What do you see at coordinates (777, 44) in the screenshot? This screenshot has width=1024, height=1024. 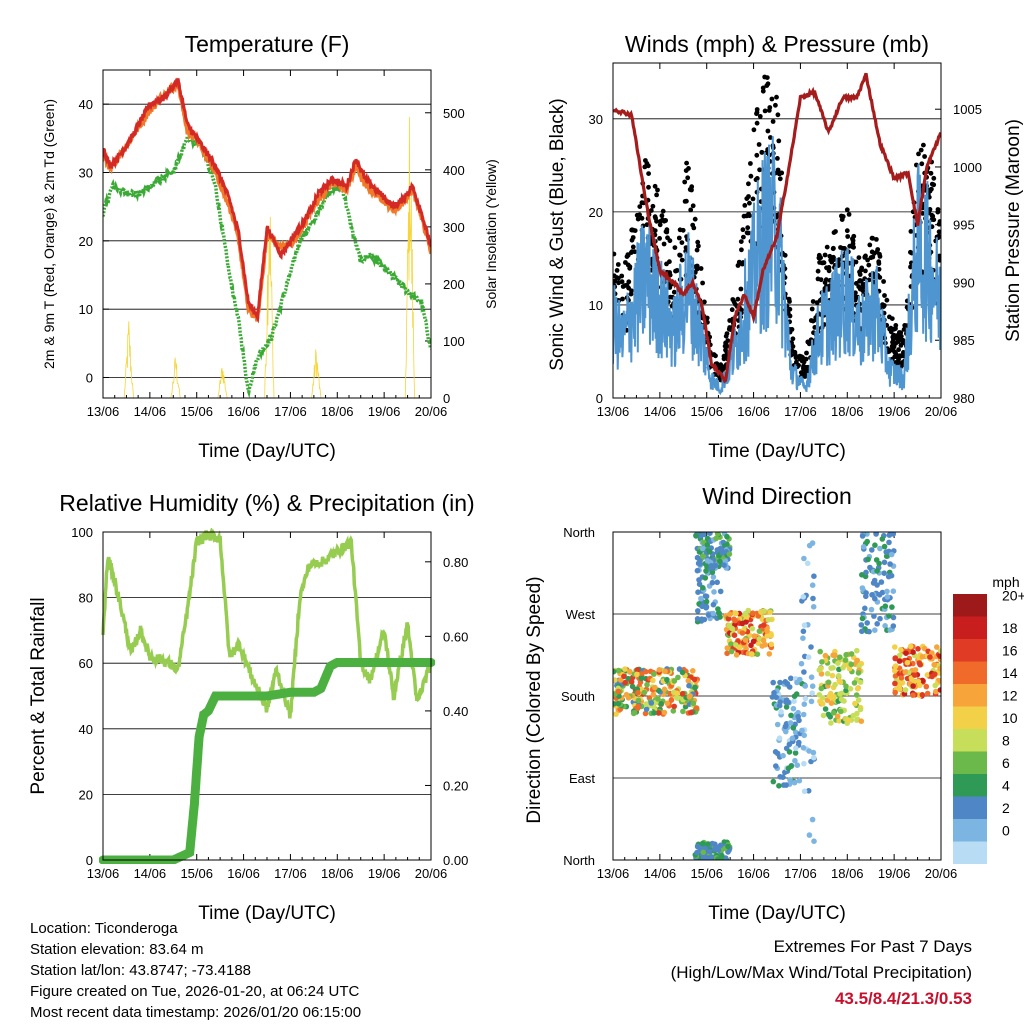 I see `winds-title: Winds (mph) & Pressure (mb)` at bounding box center [777, 44].